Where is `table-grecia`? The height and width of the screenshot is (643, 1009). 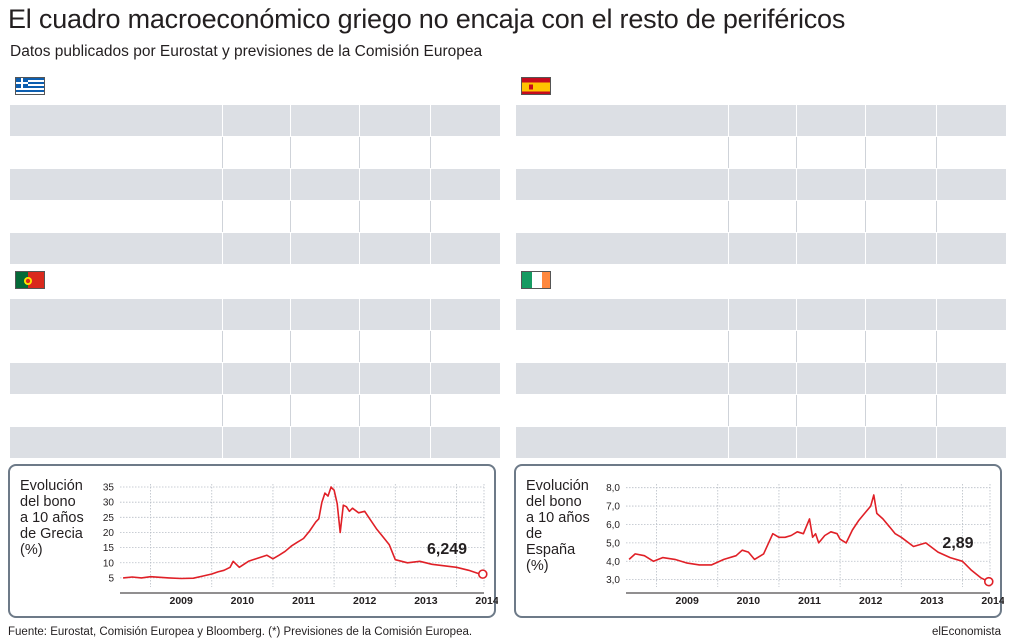
table-grecia is located at coordinates (255, 168).